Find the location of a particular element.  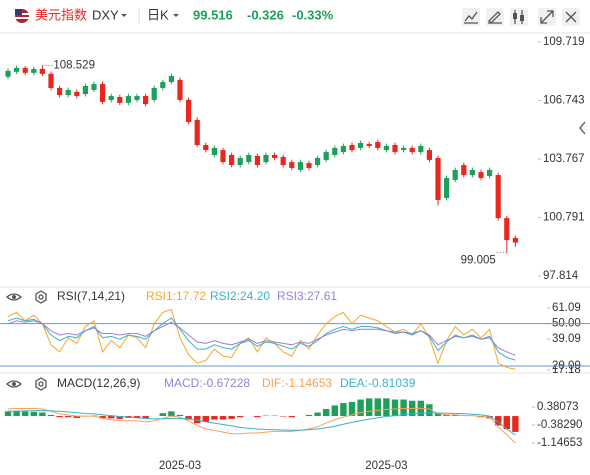

legend-entry: DIF:-1.14653 is located at coordinates (297, 383).